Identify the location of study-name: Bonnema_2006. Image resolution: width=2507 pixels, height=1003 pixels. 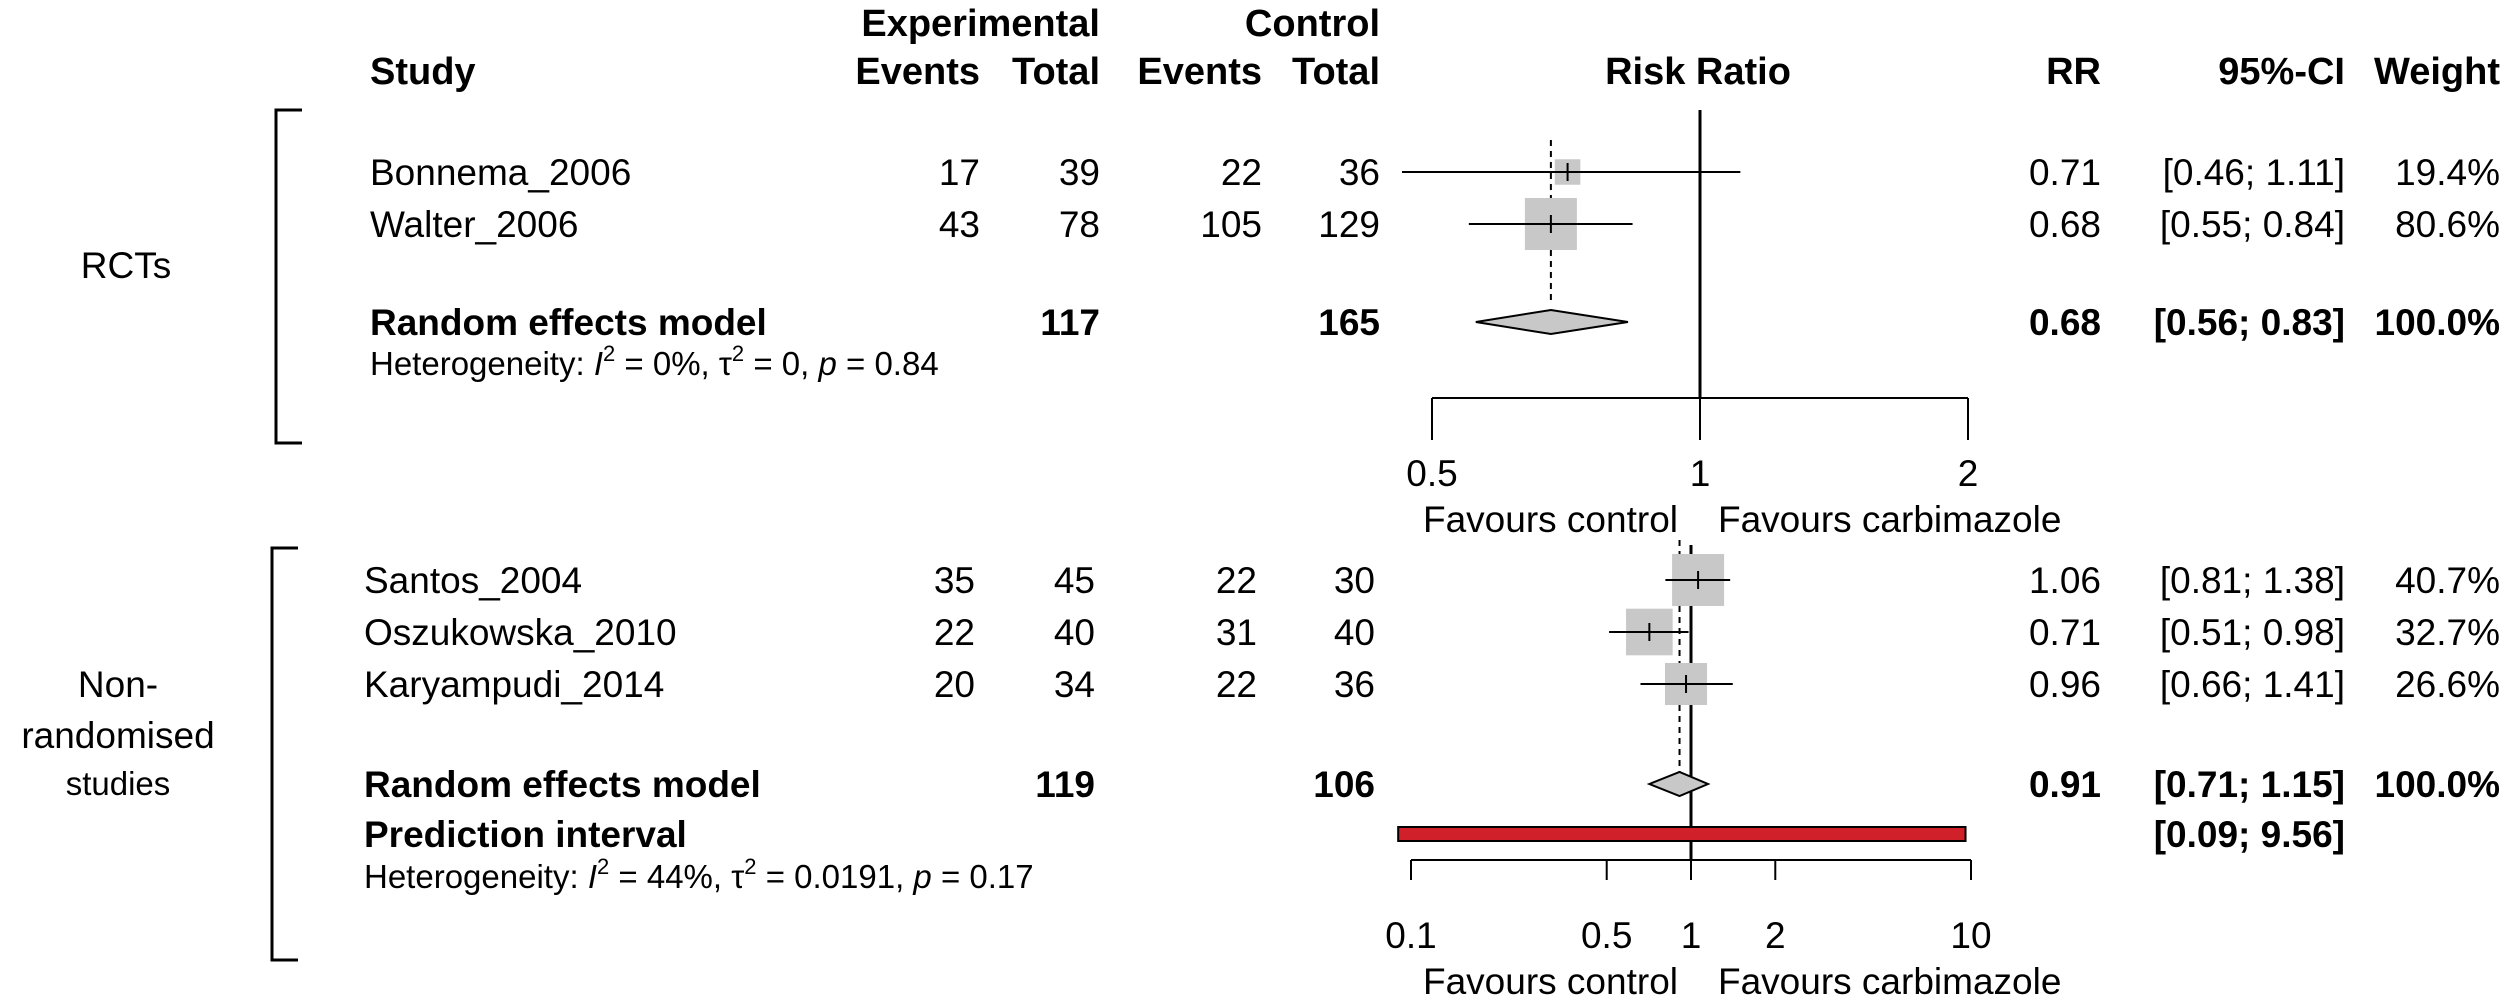
(500, 172).